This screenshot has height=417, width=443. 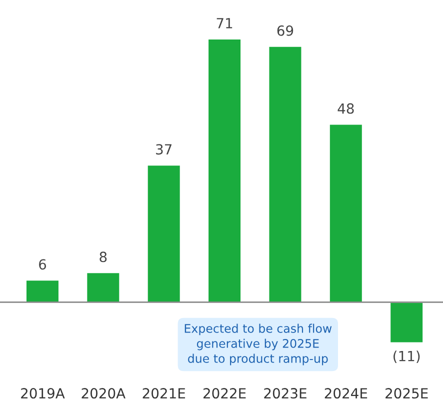 What do you see at coordinates (224, 23) in the screenshot?
I see `data-label: 71` at bounding box center [224, 23].